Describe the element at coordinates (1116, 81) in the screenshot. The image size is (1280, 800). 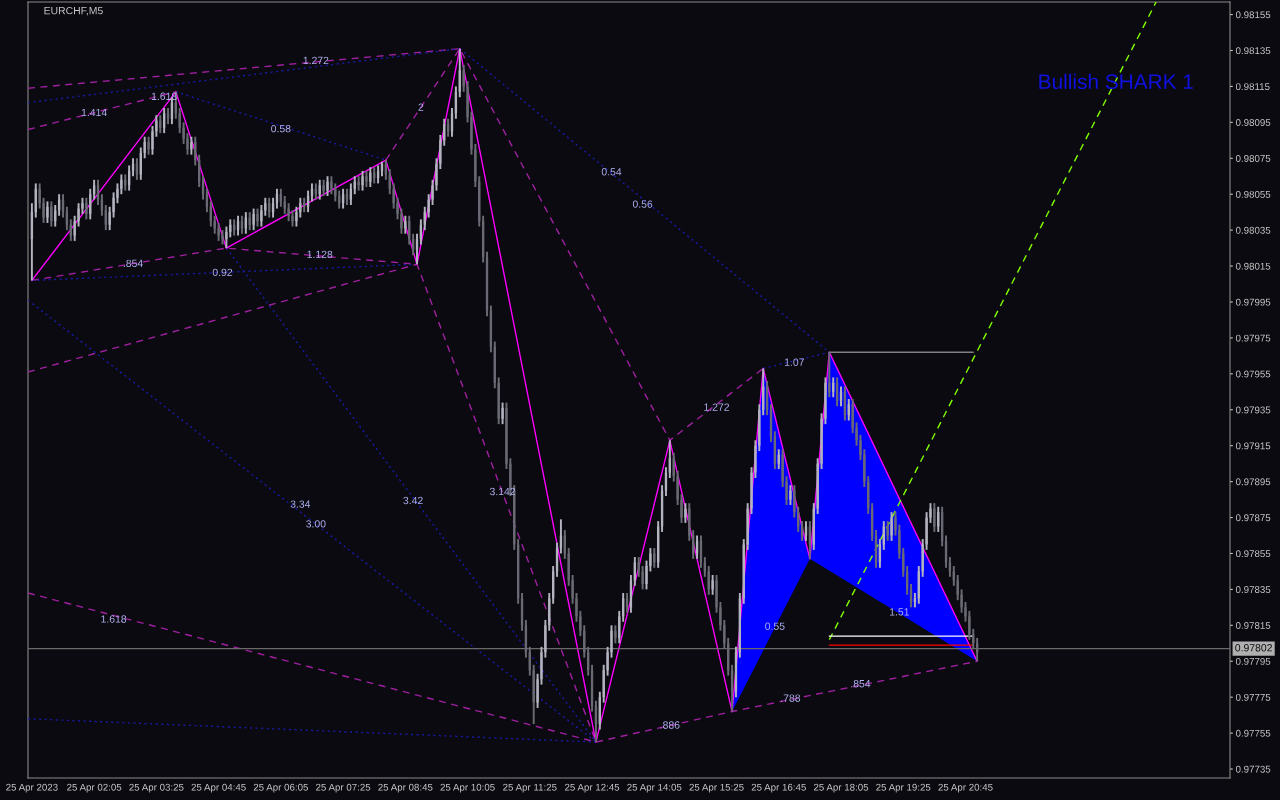
I see `annotation: Bullish SHARK 1` at that location.